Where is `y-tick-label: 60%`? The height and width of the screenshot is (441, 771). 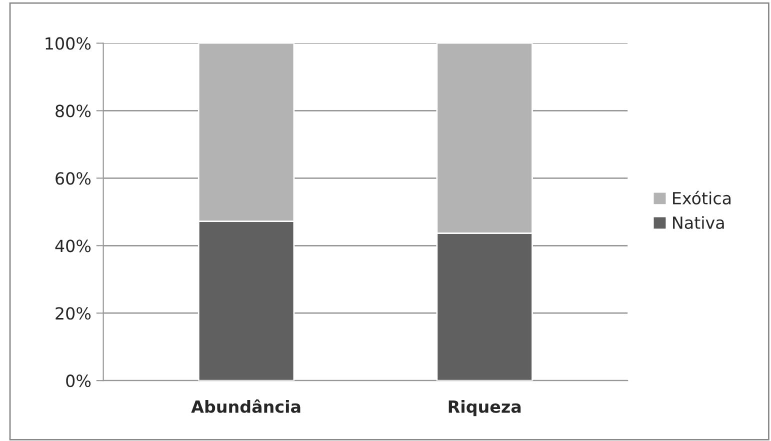 y-tick-label: 60% is located at coordinates (73, 178).